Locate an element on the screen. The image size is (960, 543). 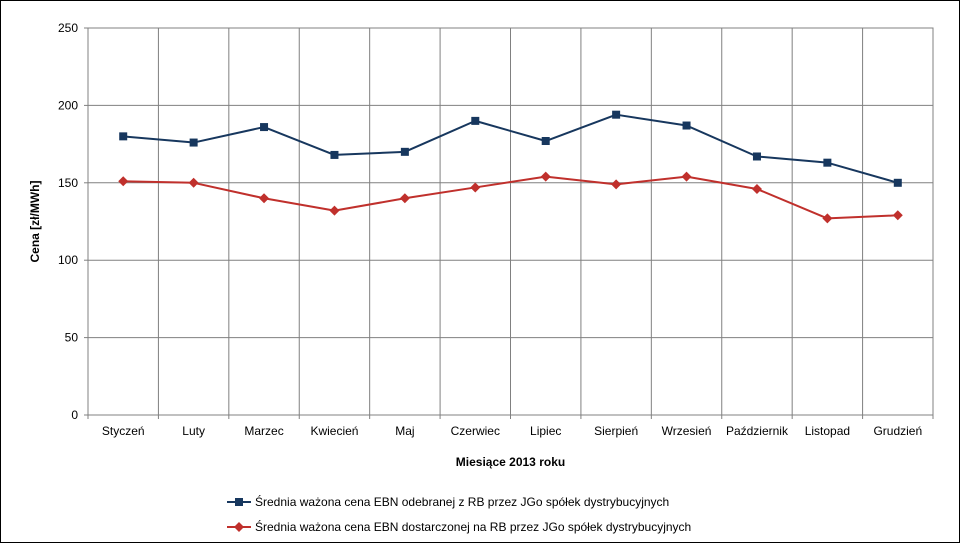
y-tick-label: 250 is located at coordinates (68, 28).